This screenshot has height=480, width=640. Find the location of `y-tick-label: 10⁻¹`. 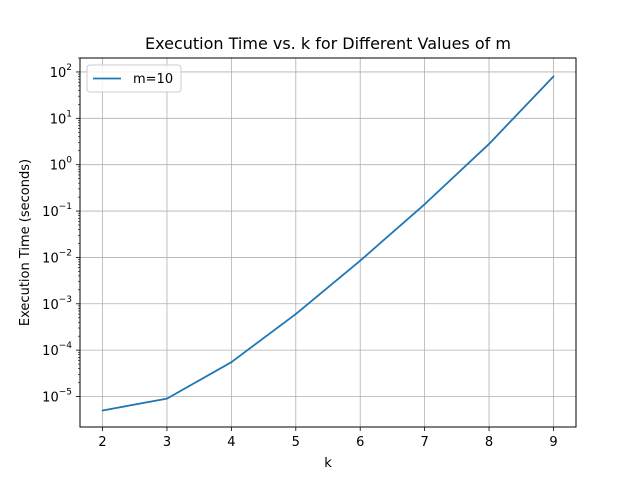

y-tick-label: 10⁻¹ is located at coordinates (57, 211).